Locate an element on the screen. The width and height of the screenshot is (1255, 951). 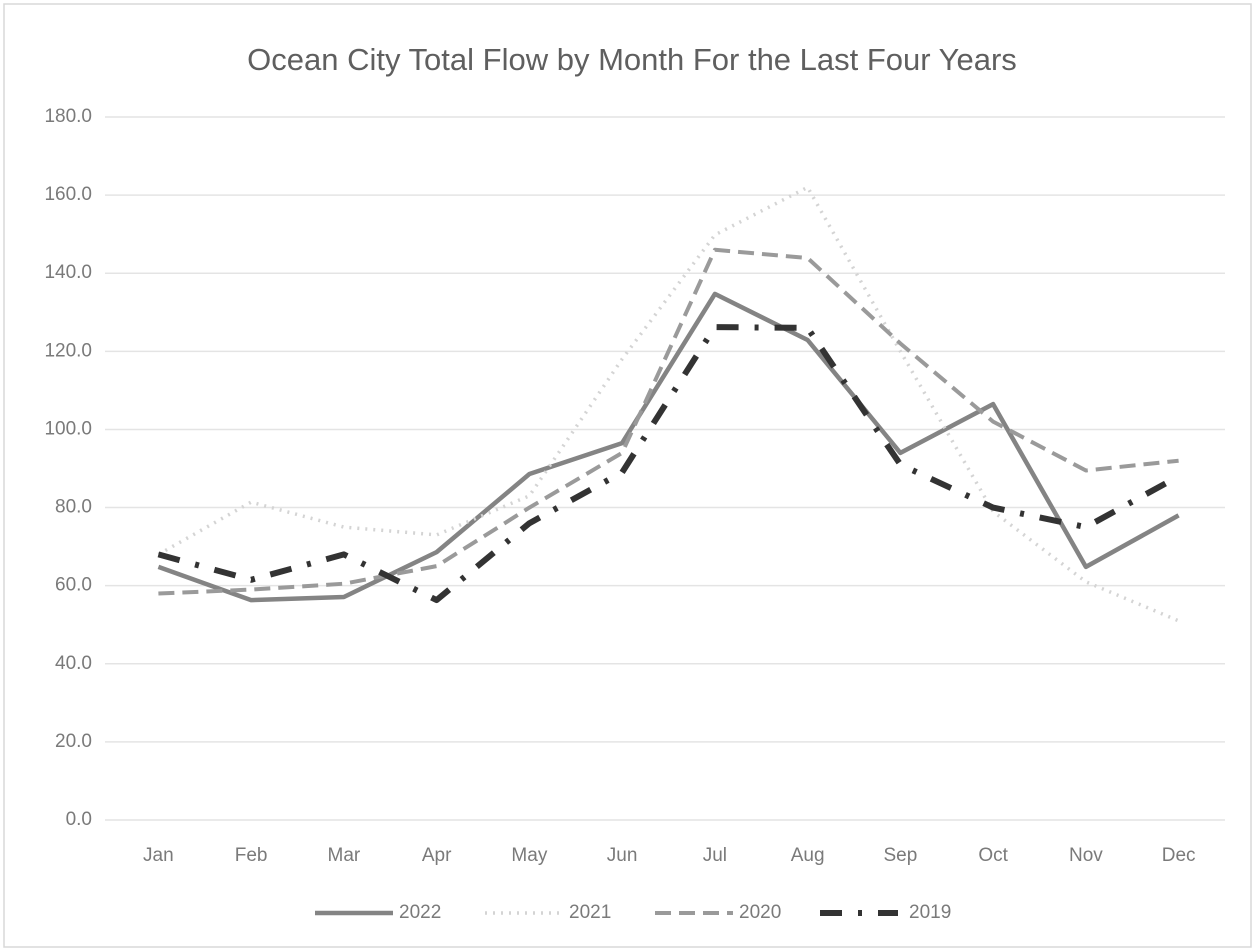
x-tick-label: Apr is located at coordinates (437, 855).